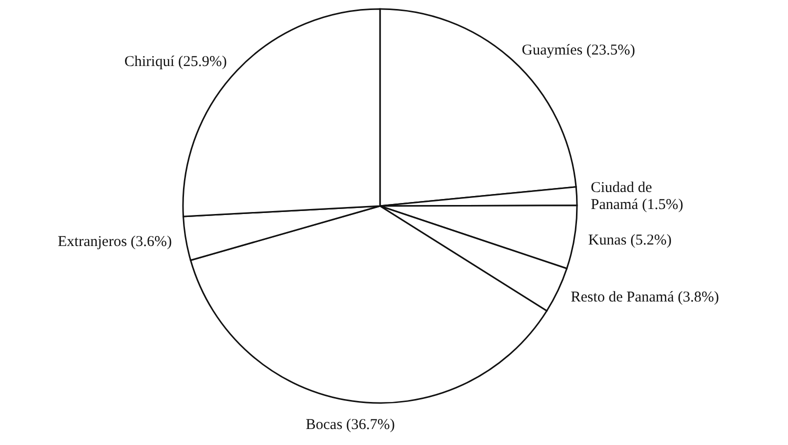 The image size is (788, 445). What do you see at coordinates (175, 62) in the screenshot?
I see `slice-label: Chiriquí (25.9%)` at bounding box center [175, 62].